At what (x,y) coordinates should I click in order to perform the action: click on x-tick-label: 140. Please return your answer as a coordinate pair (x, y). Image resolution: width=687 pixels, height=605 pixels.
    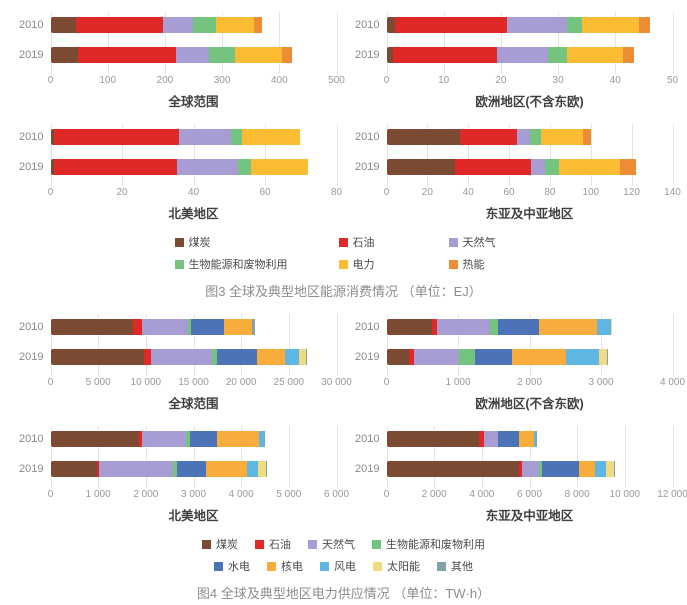
    Looking at the image, I should click on (672, 192).